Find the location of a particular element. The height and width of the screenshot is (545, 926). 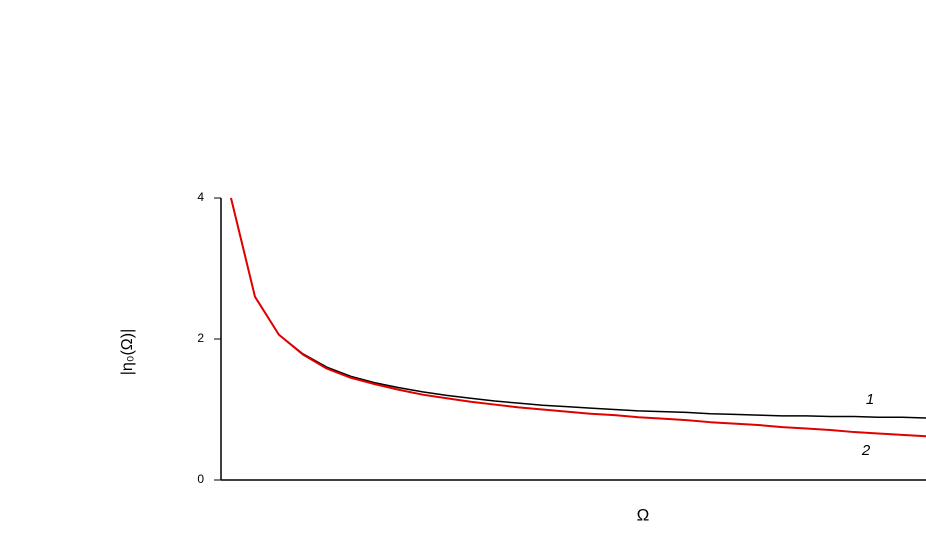

y-axis-label: |η₀(Ω)| is located at coordinates (127, 352).